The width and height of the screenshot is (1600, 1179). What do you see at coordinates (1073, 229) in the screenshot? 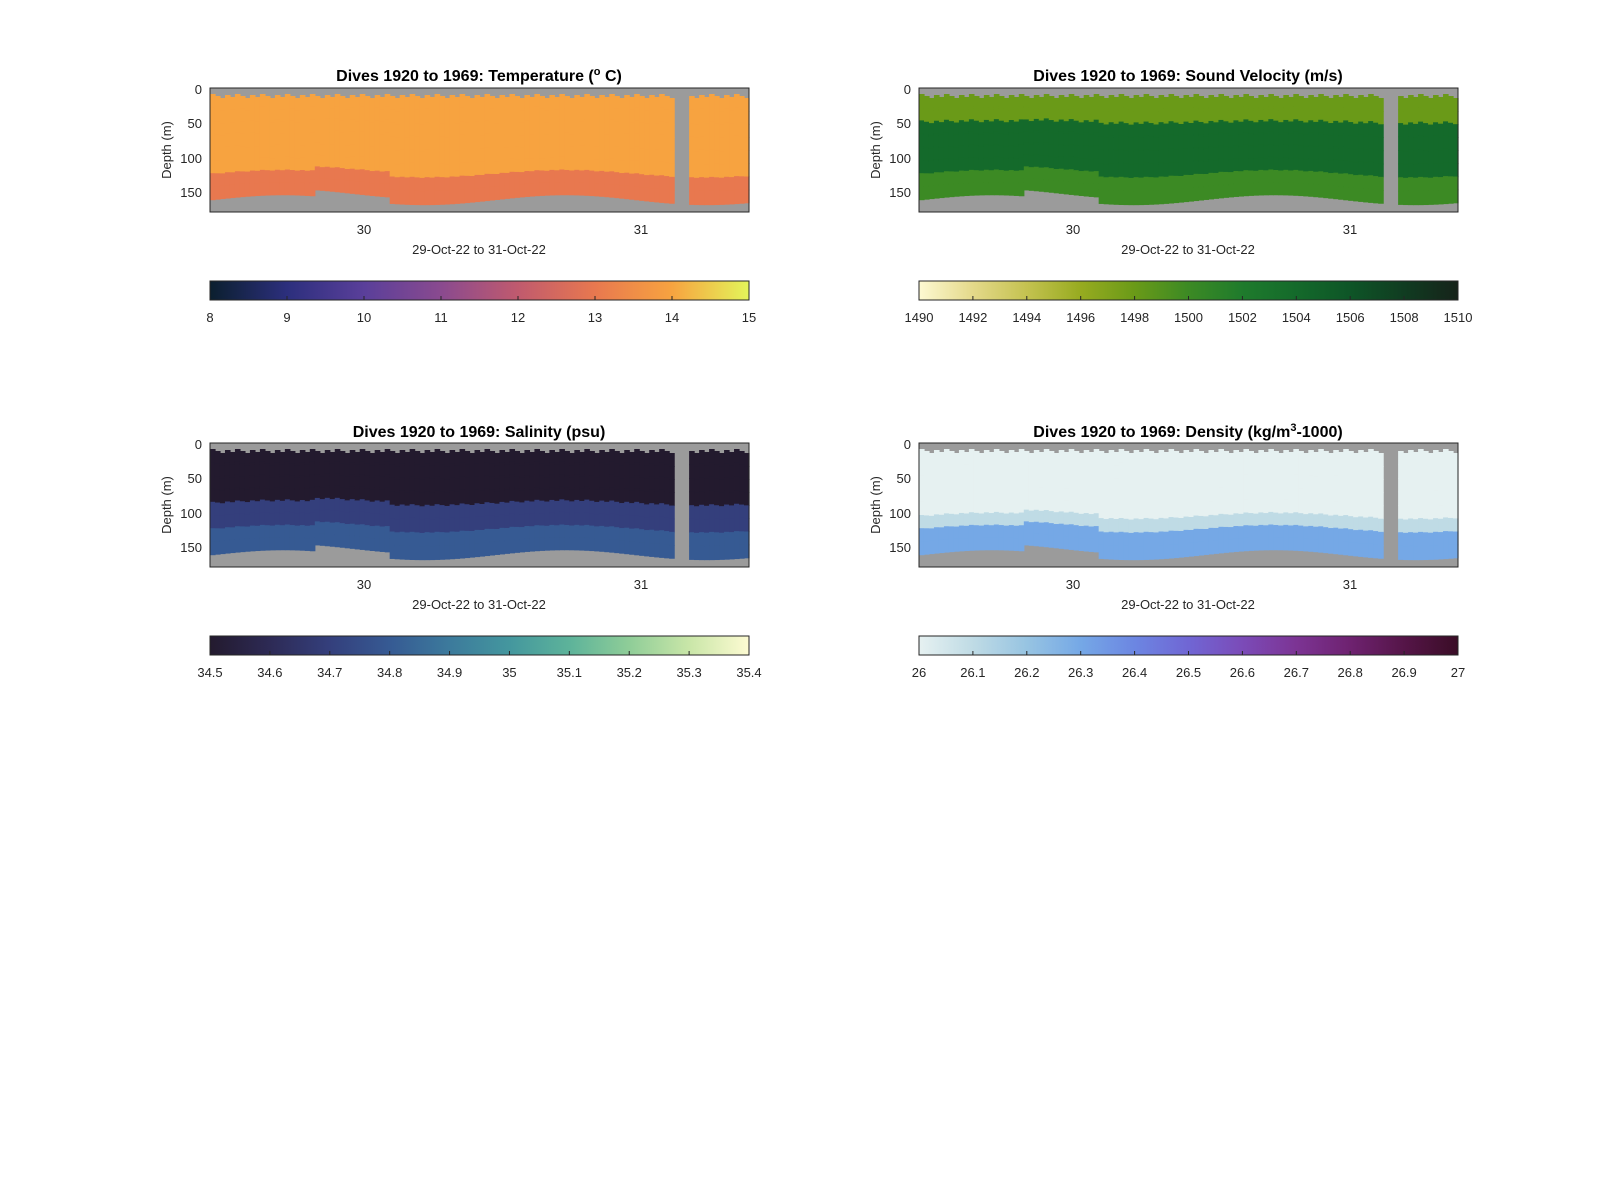
I see `x-tick-label: 30` at bounding box center [1073, 229].